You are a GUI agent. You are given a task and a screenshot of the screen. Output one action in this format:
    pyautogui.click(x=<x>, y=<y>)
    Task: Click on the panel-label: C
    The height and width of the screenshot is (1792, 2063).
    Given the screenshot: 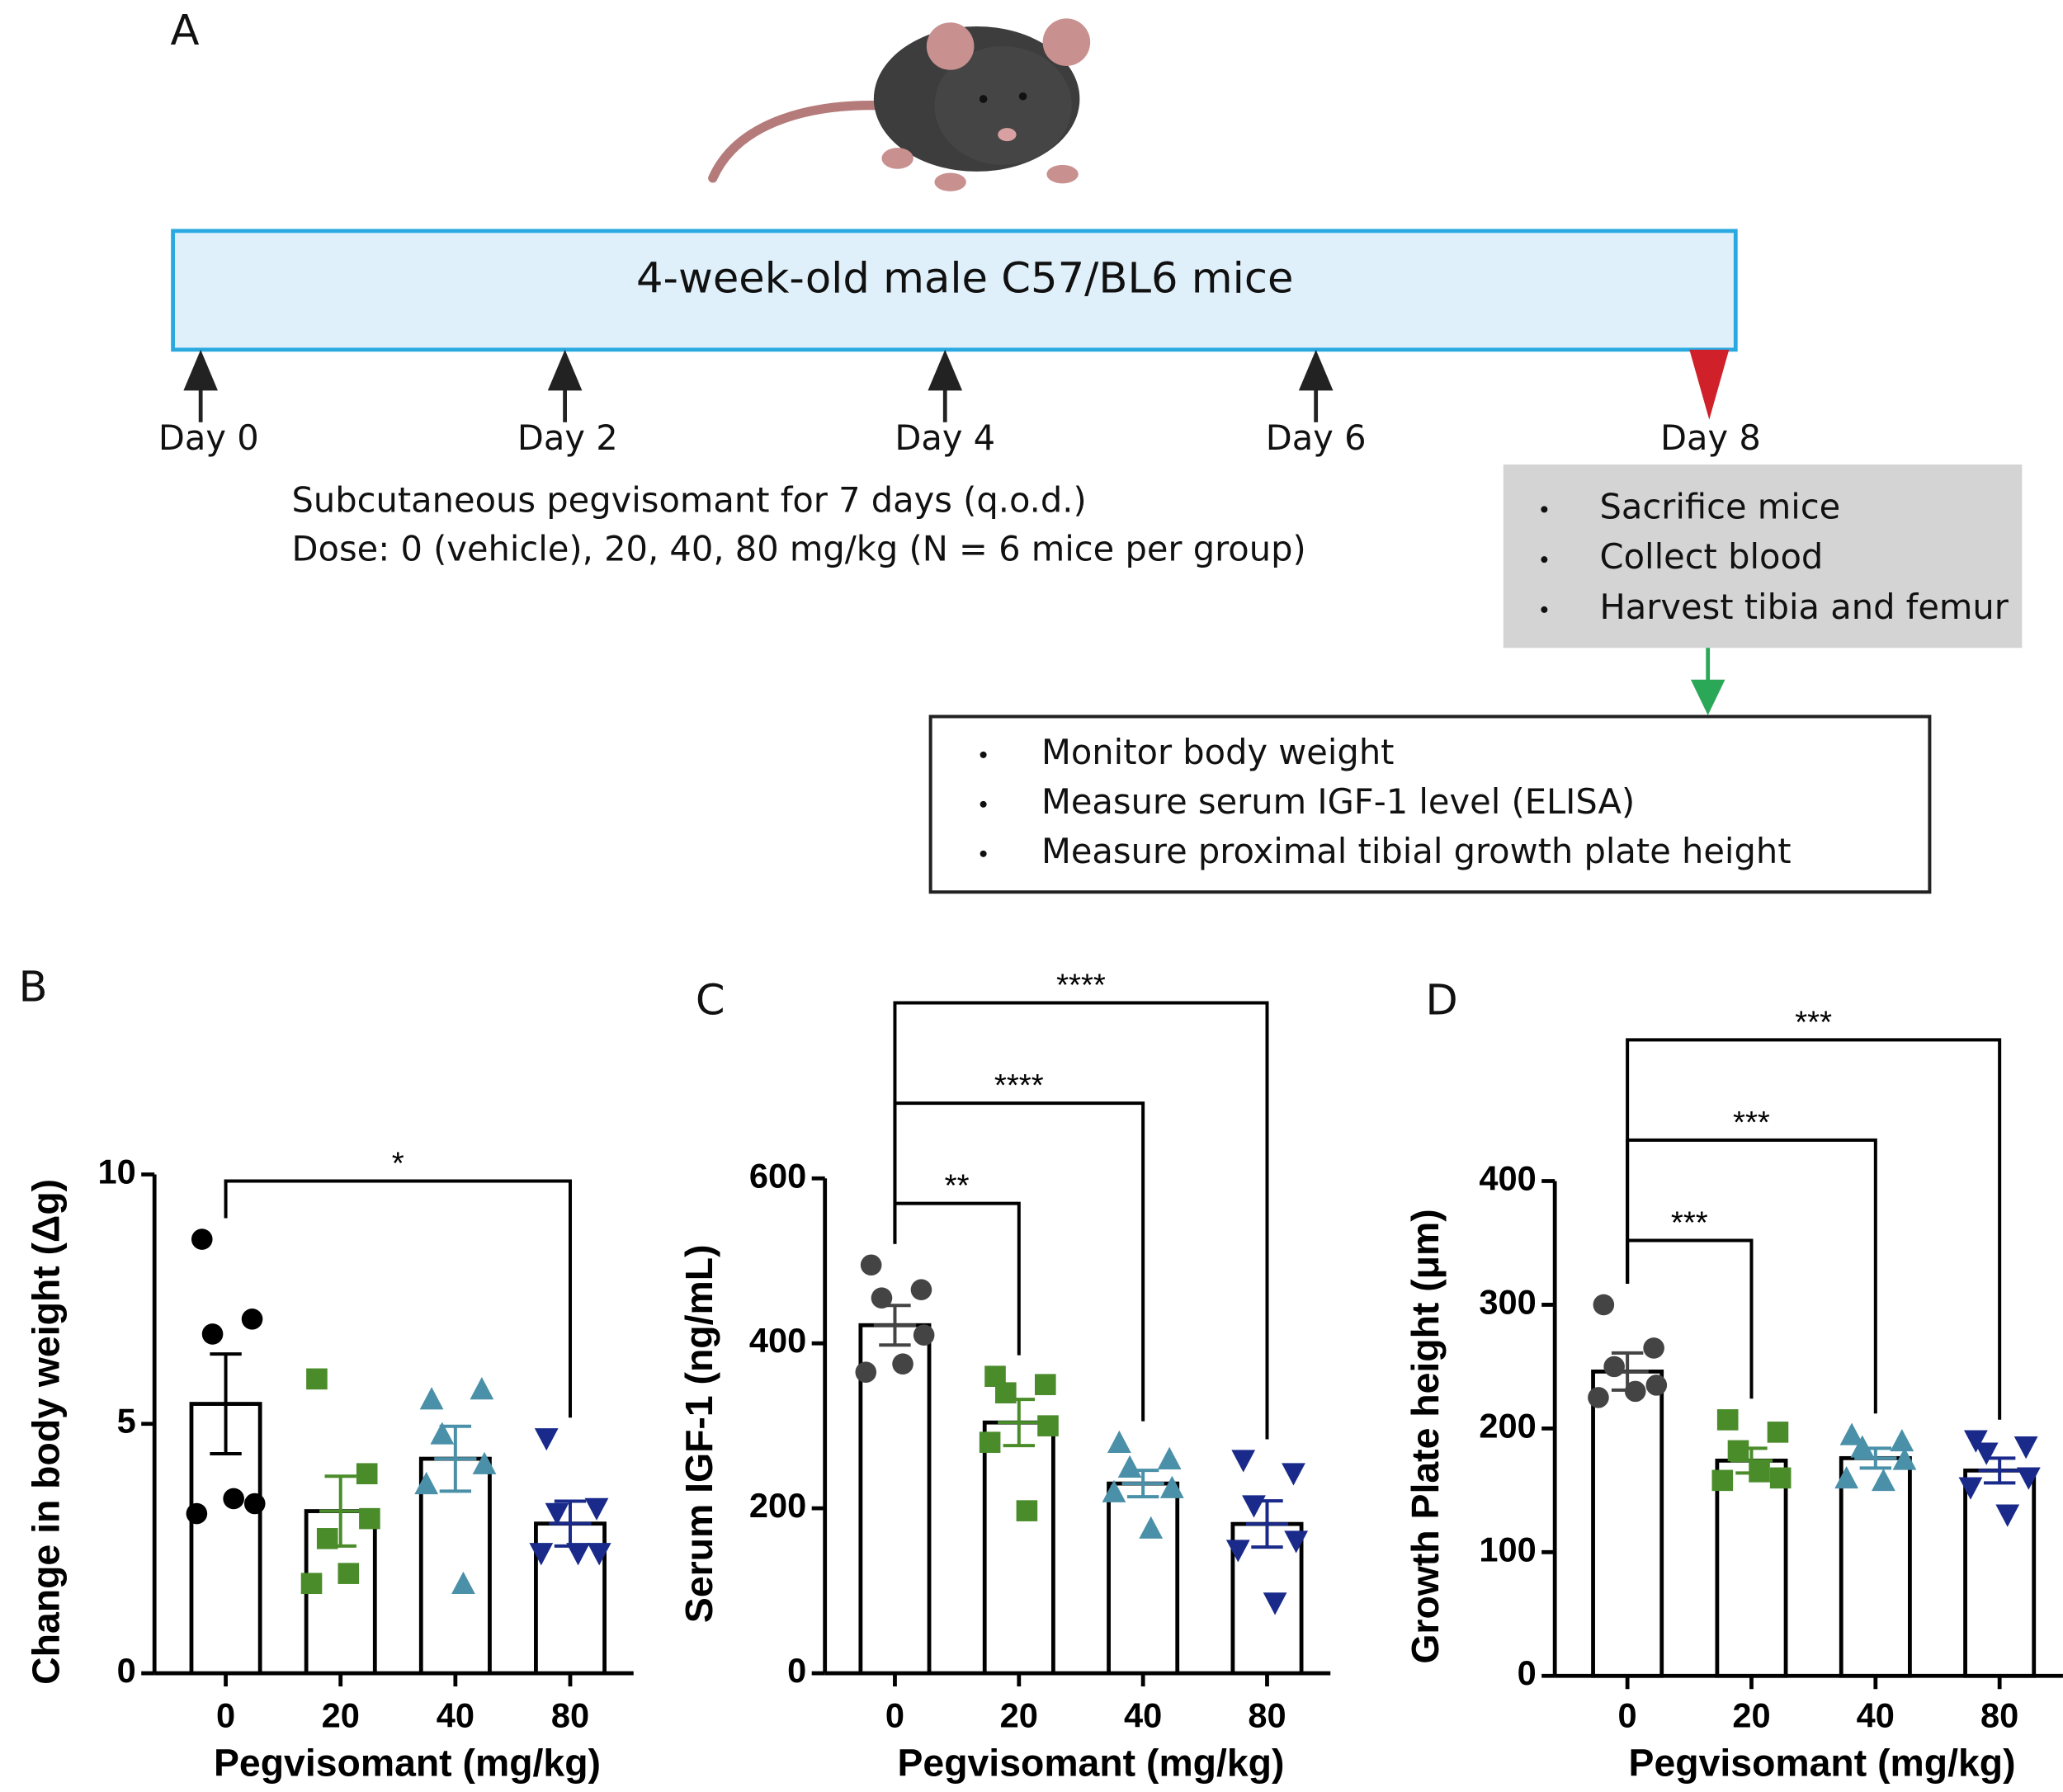 What is the action you would take?
    pyautogui.click(x=711, y=1001)
    